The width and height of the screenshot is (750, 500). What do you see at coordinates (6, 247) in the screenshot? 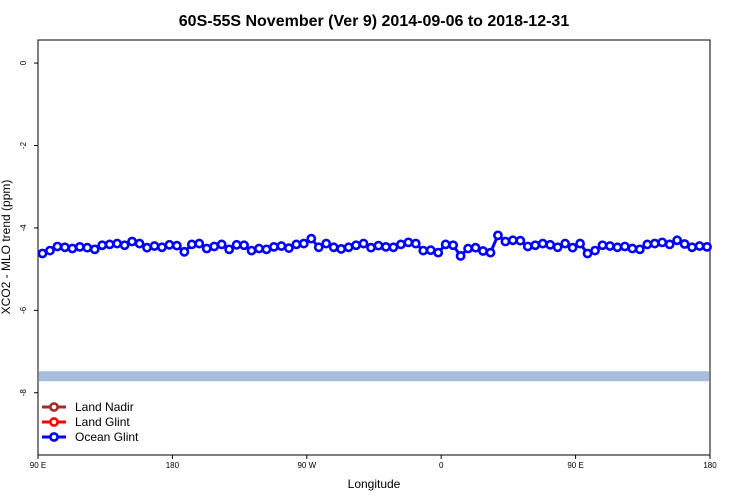
I see `y-axis-label: XCO2 - MLO trend (ppm)` at bounding box center [6, 247].